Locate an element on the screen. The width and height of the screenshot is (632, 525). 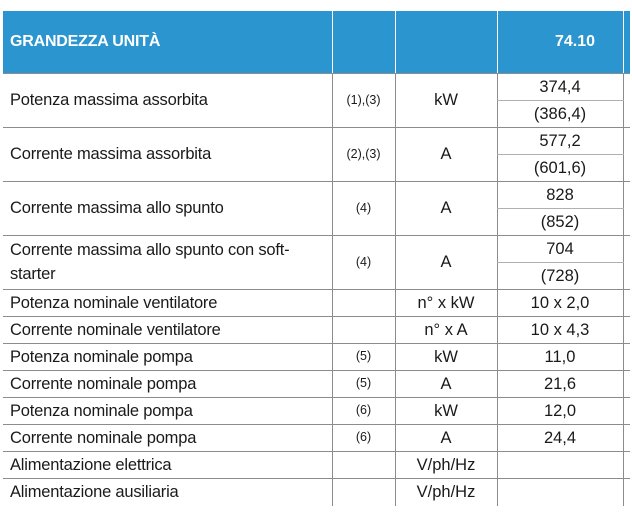
row-label: Corrente massima assorbita is located at coordinates (167, 154).